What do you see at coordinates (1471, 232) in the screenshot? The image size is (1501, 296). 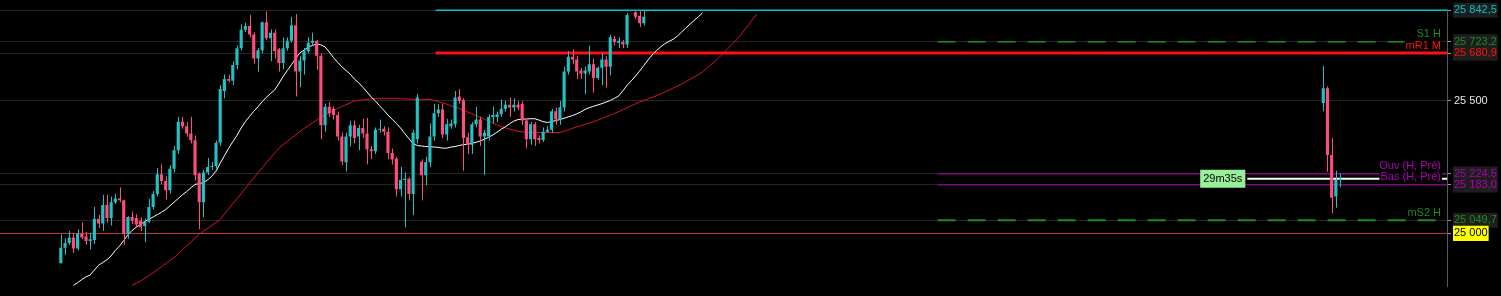 I see `y-tick-label: 25 000` at bounding box center [1471, 232].